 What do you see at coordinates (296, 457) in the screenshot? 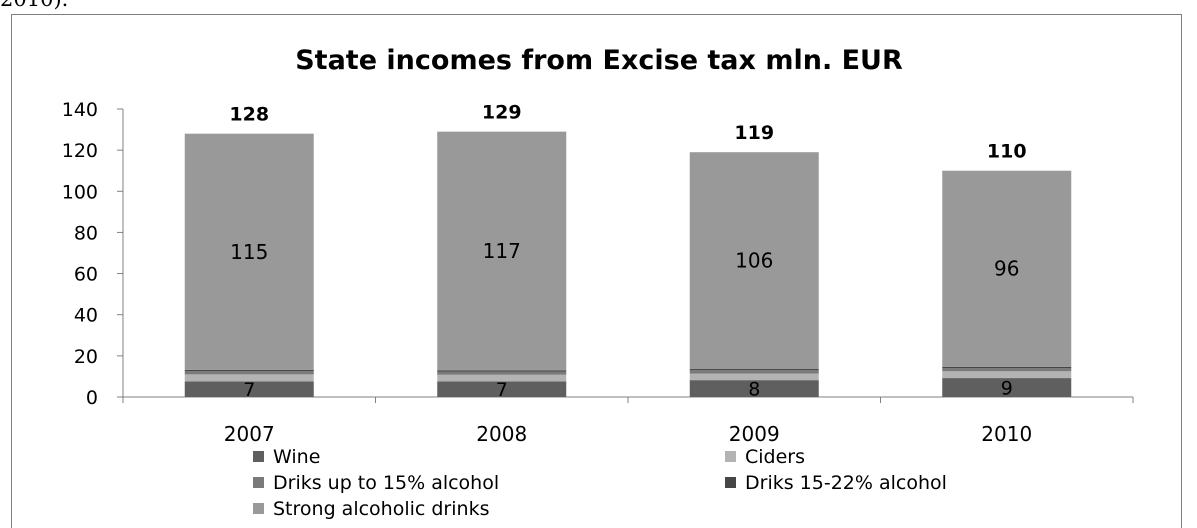
I see `legend-label: Wine` at bounding box center [296, 457].